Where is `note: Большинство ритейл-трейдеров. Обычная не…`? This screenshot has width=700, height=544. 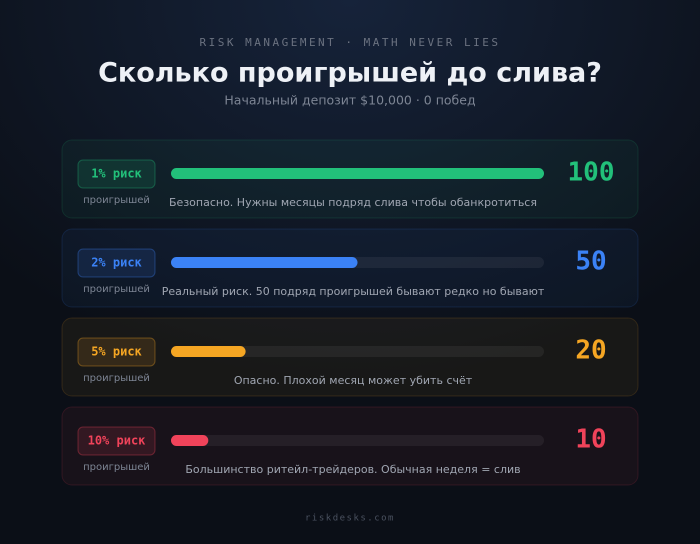 note: Большинство ритейл-трейдеров. Обычная не… is located at coordinates (352, 469).